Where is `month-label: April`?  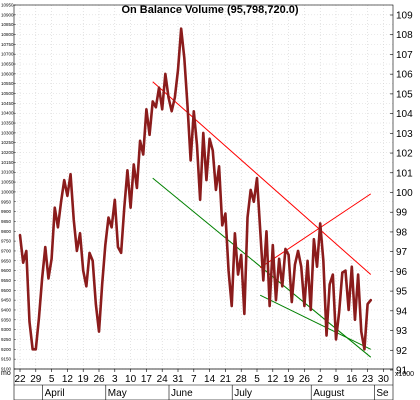
month-label: April is located at coordinates (55, 393).